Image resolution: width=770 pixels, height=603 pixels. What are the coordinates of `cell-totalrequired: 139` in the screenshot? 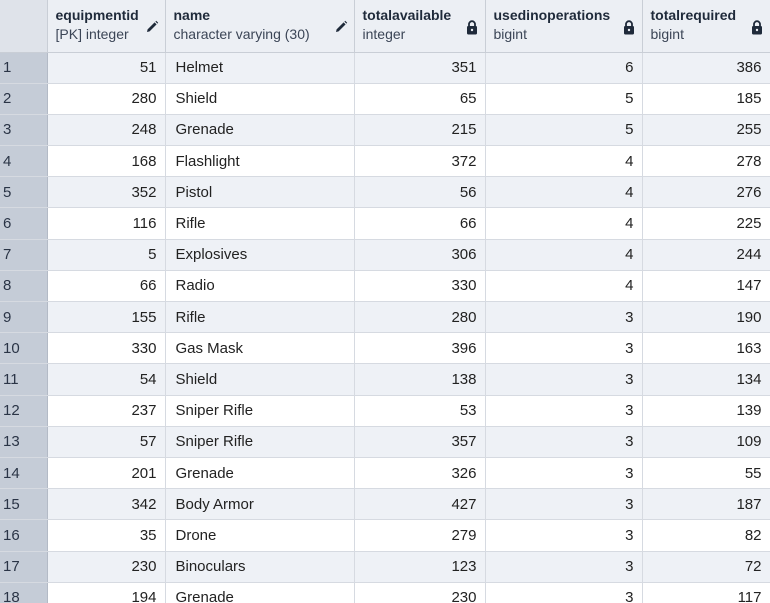 It's located at (706, 411).